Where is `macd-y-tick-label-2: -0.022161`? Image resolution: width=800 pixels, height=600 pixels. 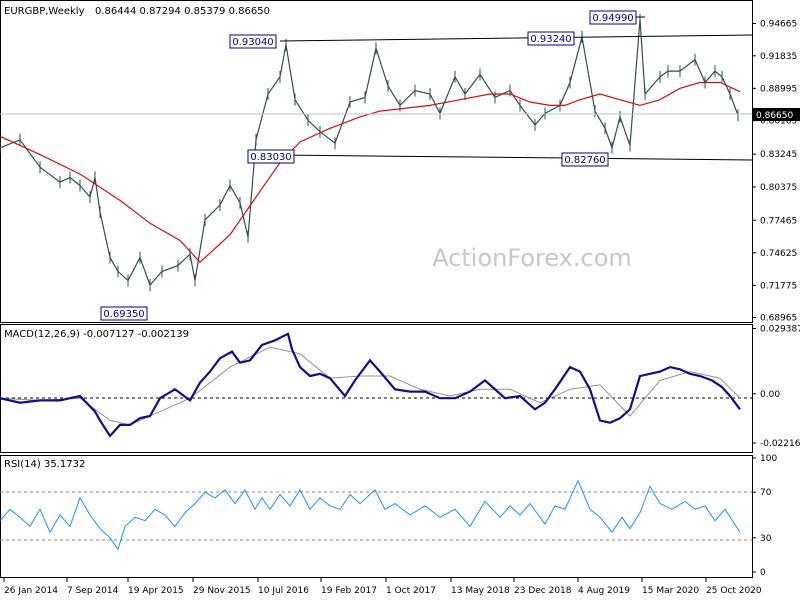
macd-y-tick-label-2: -0.022161 is located at coordinates (780, 444).